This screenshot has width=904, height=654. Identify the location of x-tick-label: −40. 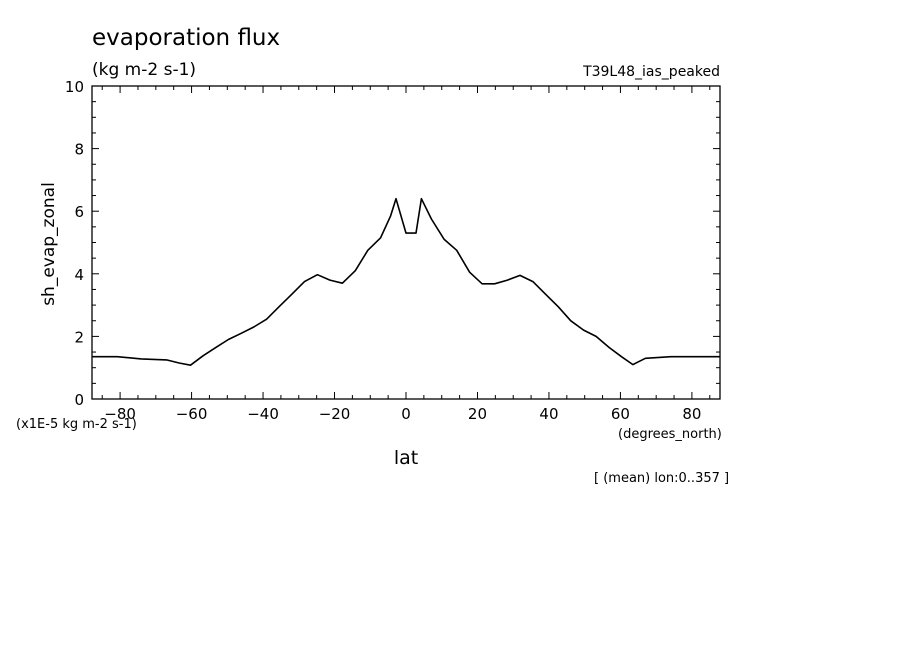
(263, 414).